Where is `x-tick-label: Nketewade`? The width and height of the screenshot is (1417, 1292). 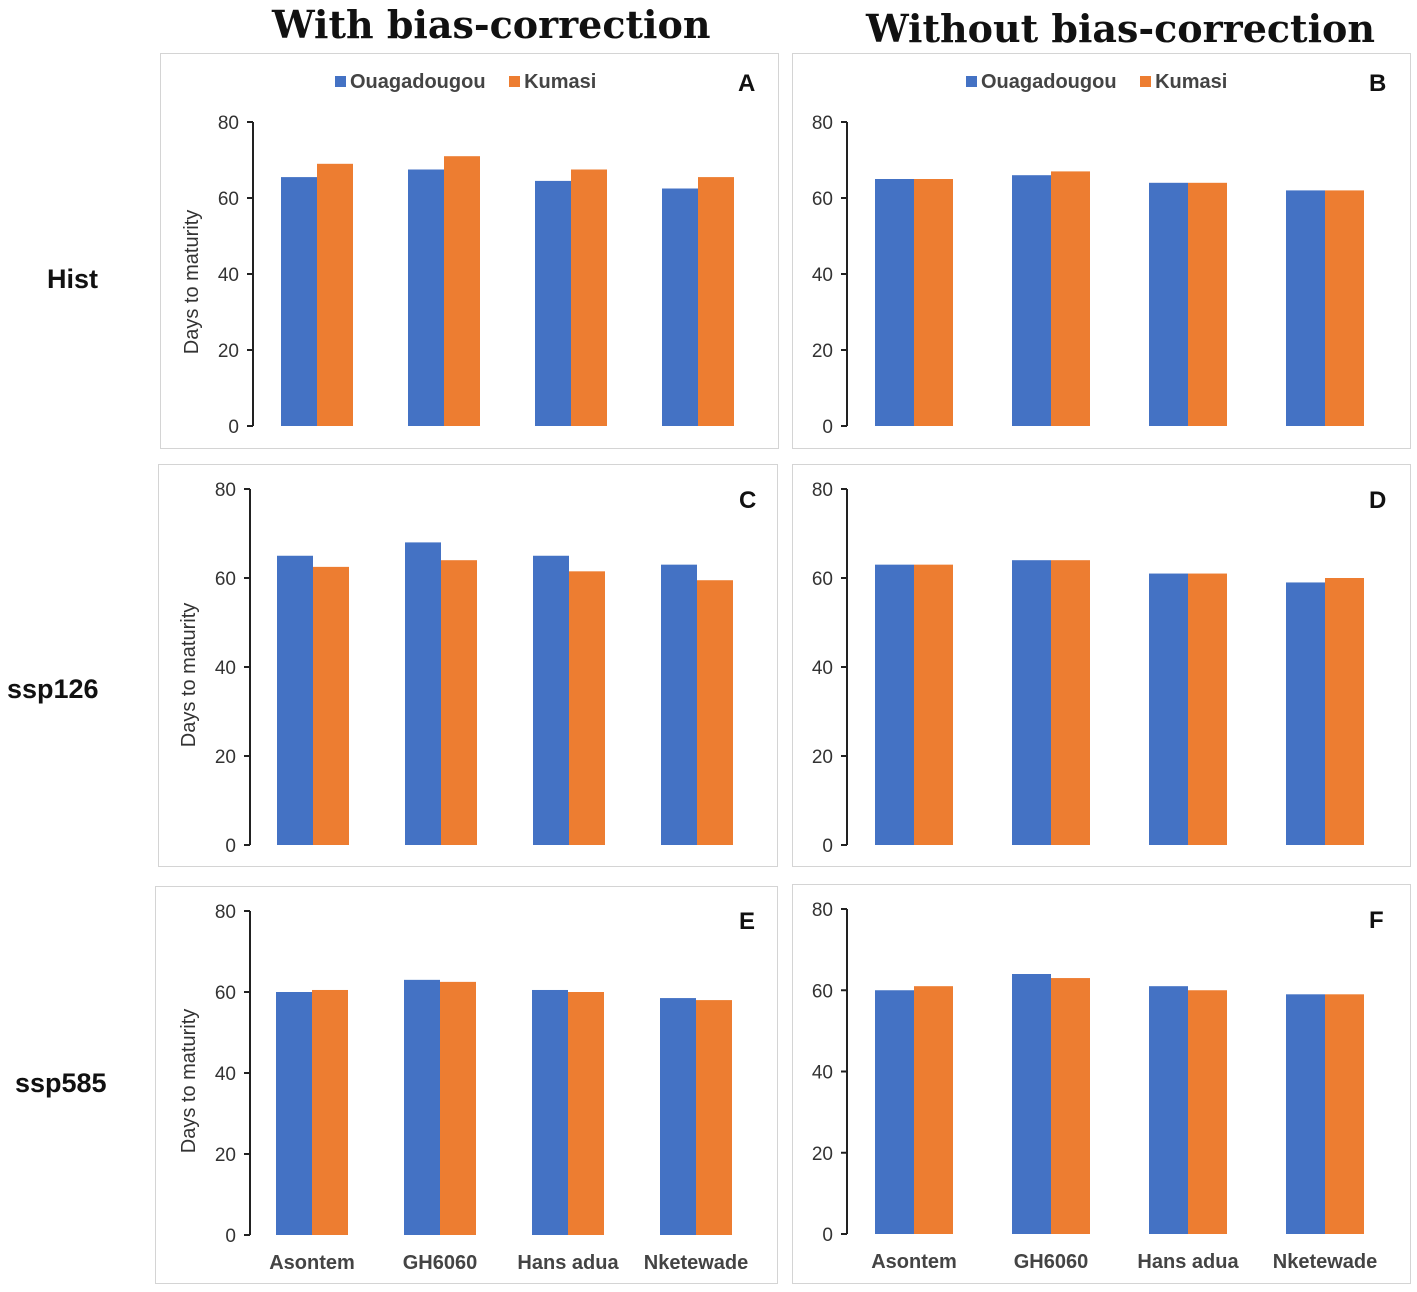
x-tick-label: Nketewade is located at coordinates (696, 1263).